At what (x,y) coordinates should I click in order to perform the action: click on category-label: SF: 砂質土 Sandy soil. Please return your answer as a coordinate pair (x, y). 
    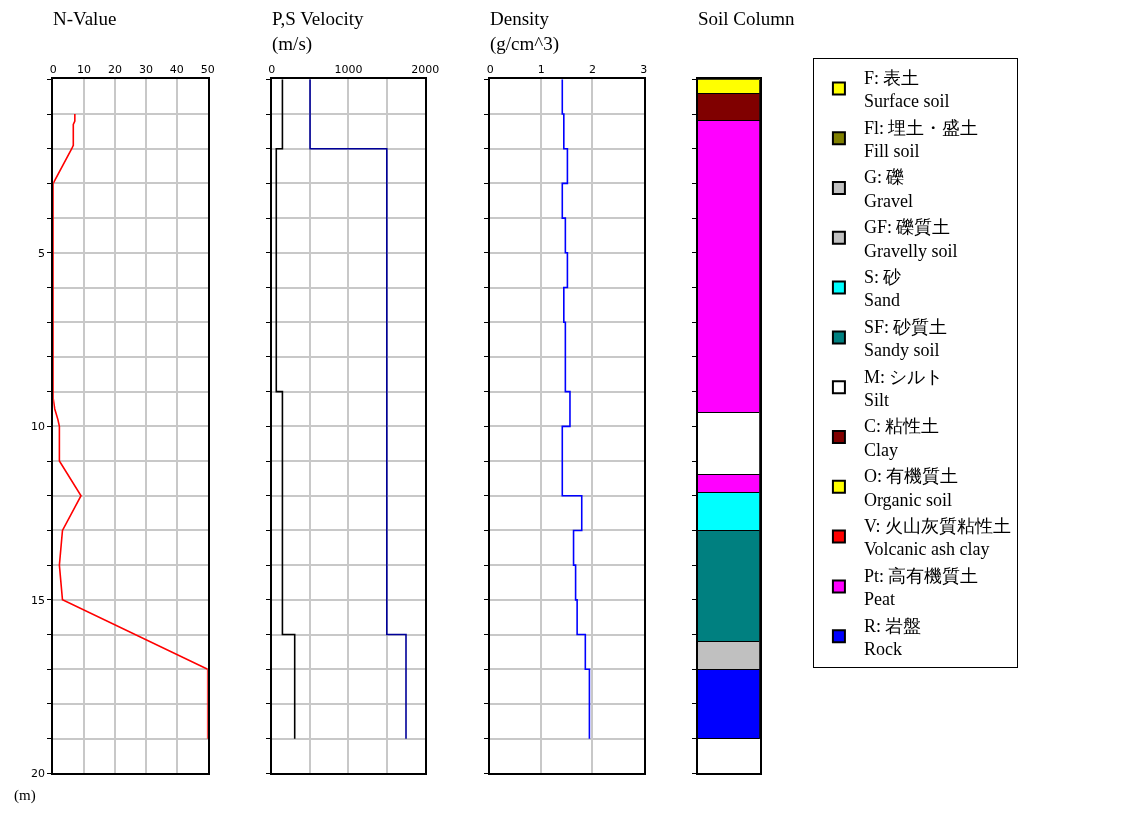
    Looking at the image, I should click on (905, 338).